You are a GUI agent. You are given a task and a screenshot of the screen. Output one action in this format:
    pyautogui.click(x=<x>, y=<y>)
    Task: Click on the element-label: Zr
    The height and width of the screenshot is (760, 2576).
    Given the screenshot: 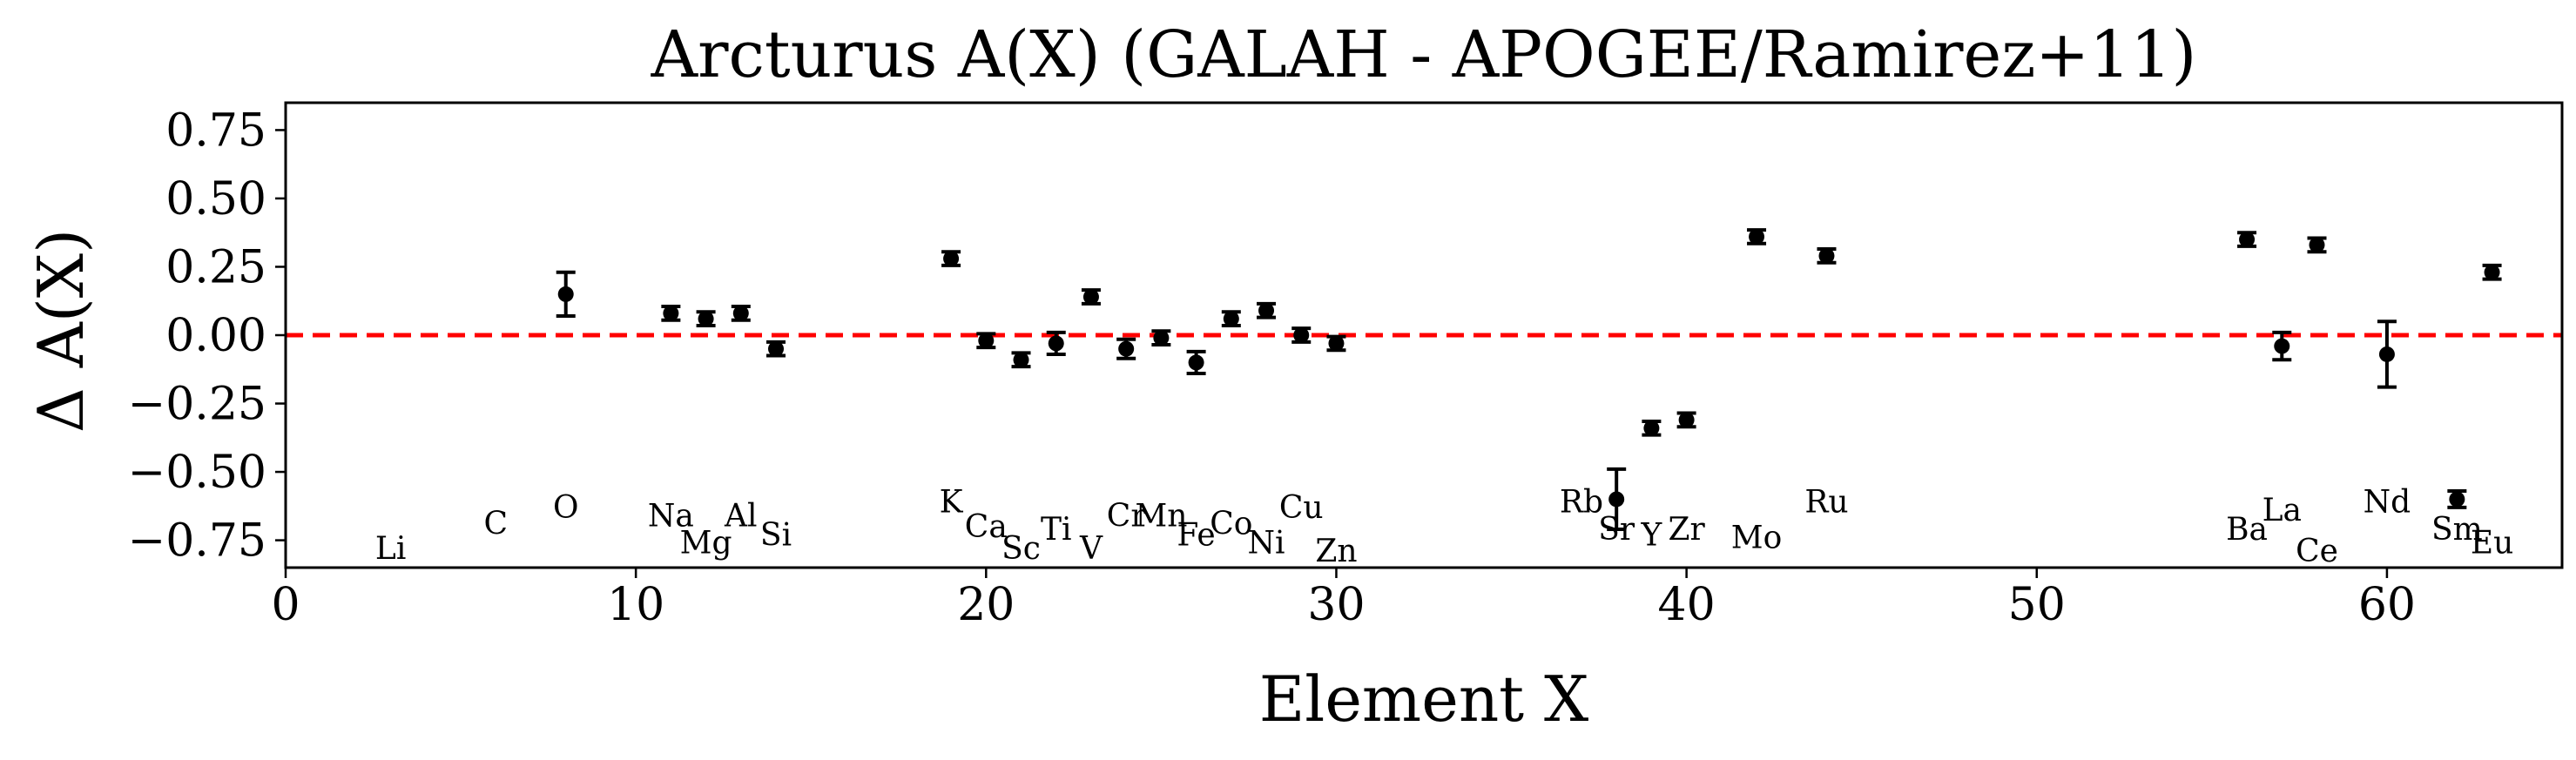 What is the action you would take?
    pyautogui.click(x=1687, y=530)
    